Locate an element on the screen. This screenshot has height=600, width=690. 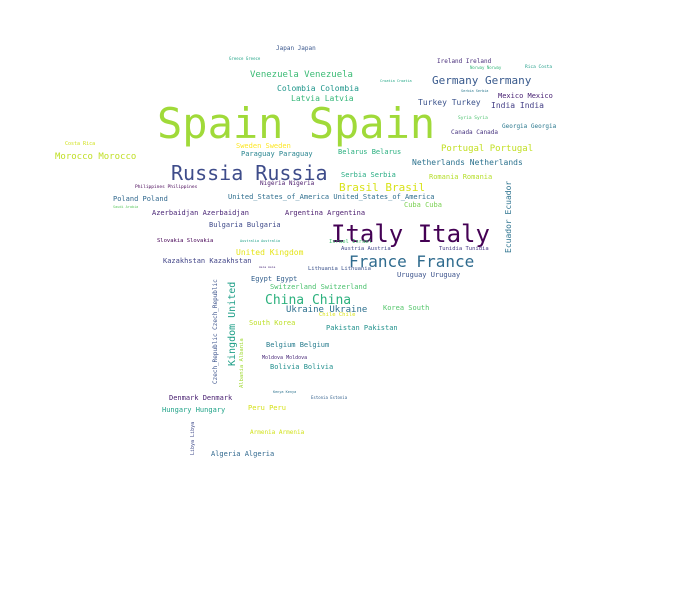
word-estonia: Estonia Estonia is located at coordinates (329, 397).